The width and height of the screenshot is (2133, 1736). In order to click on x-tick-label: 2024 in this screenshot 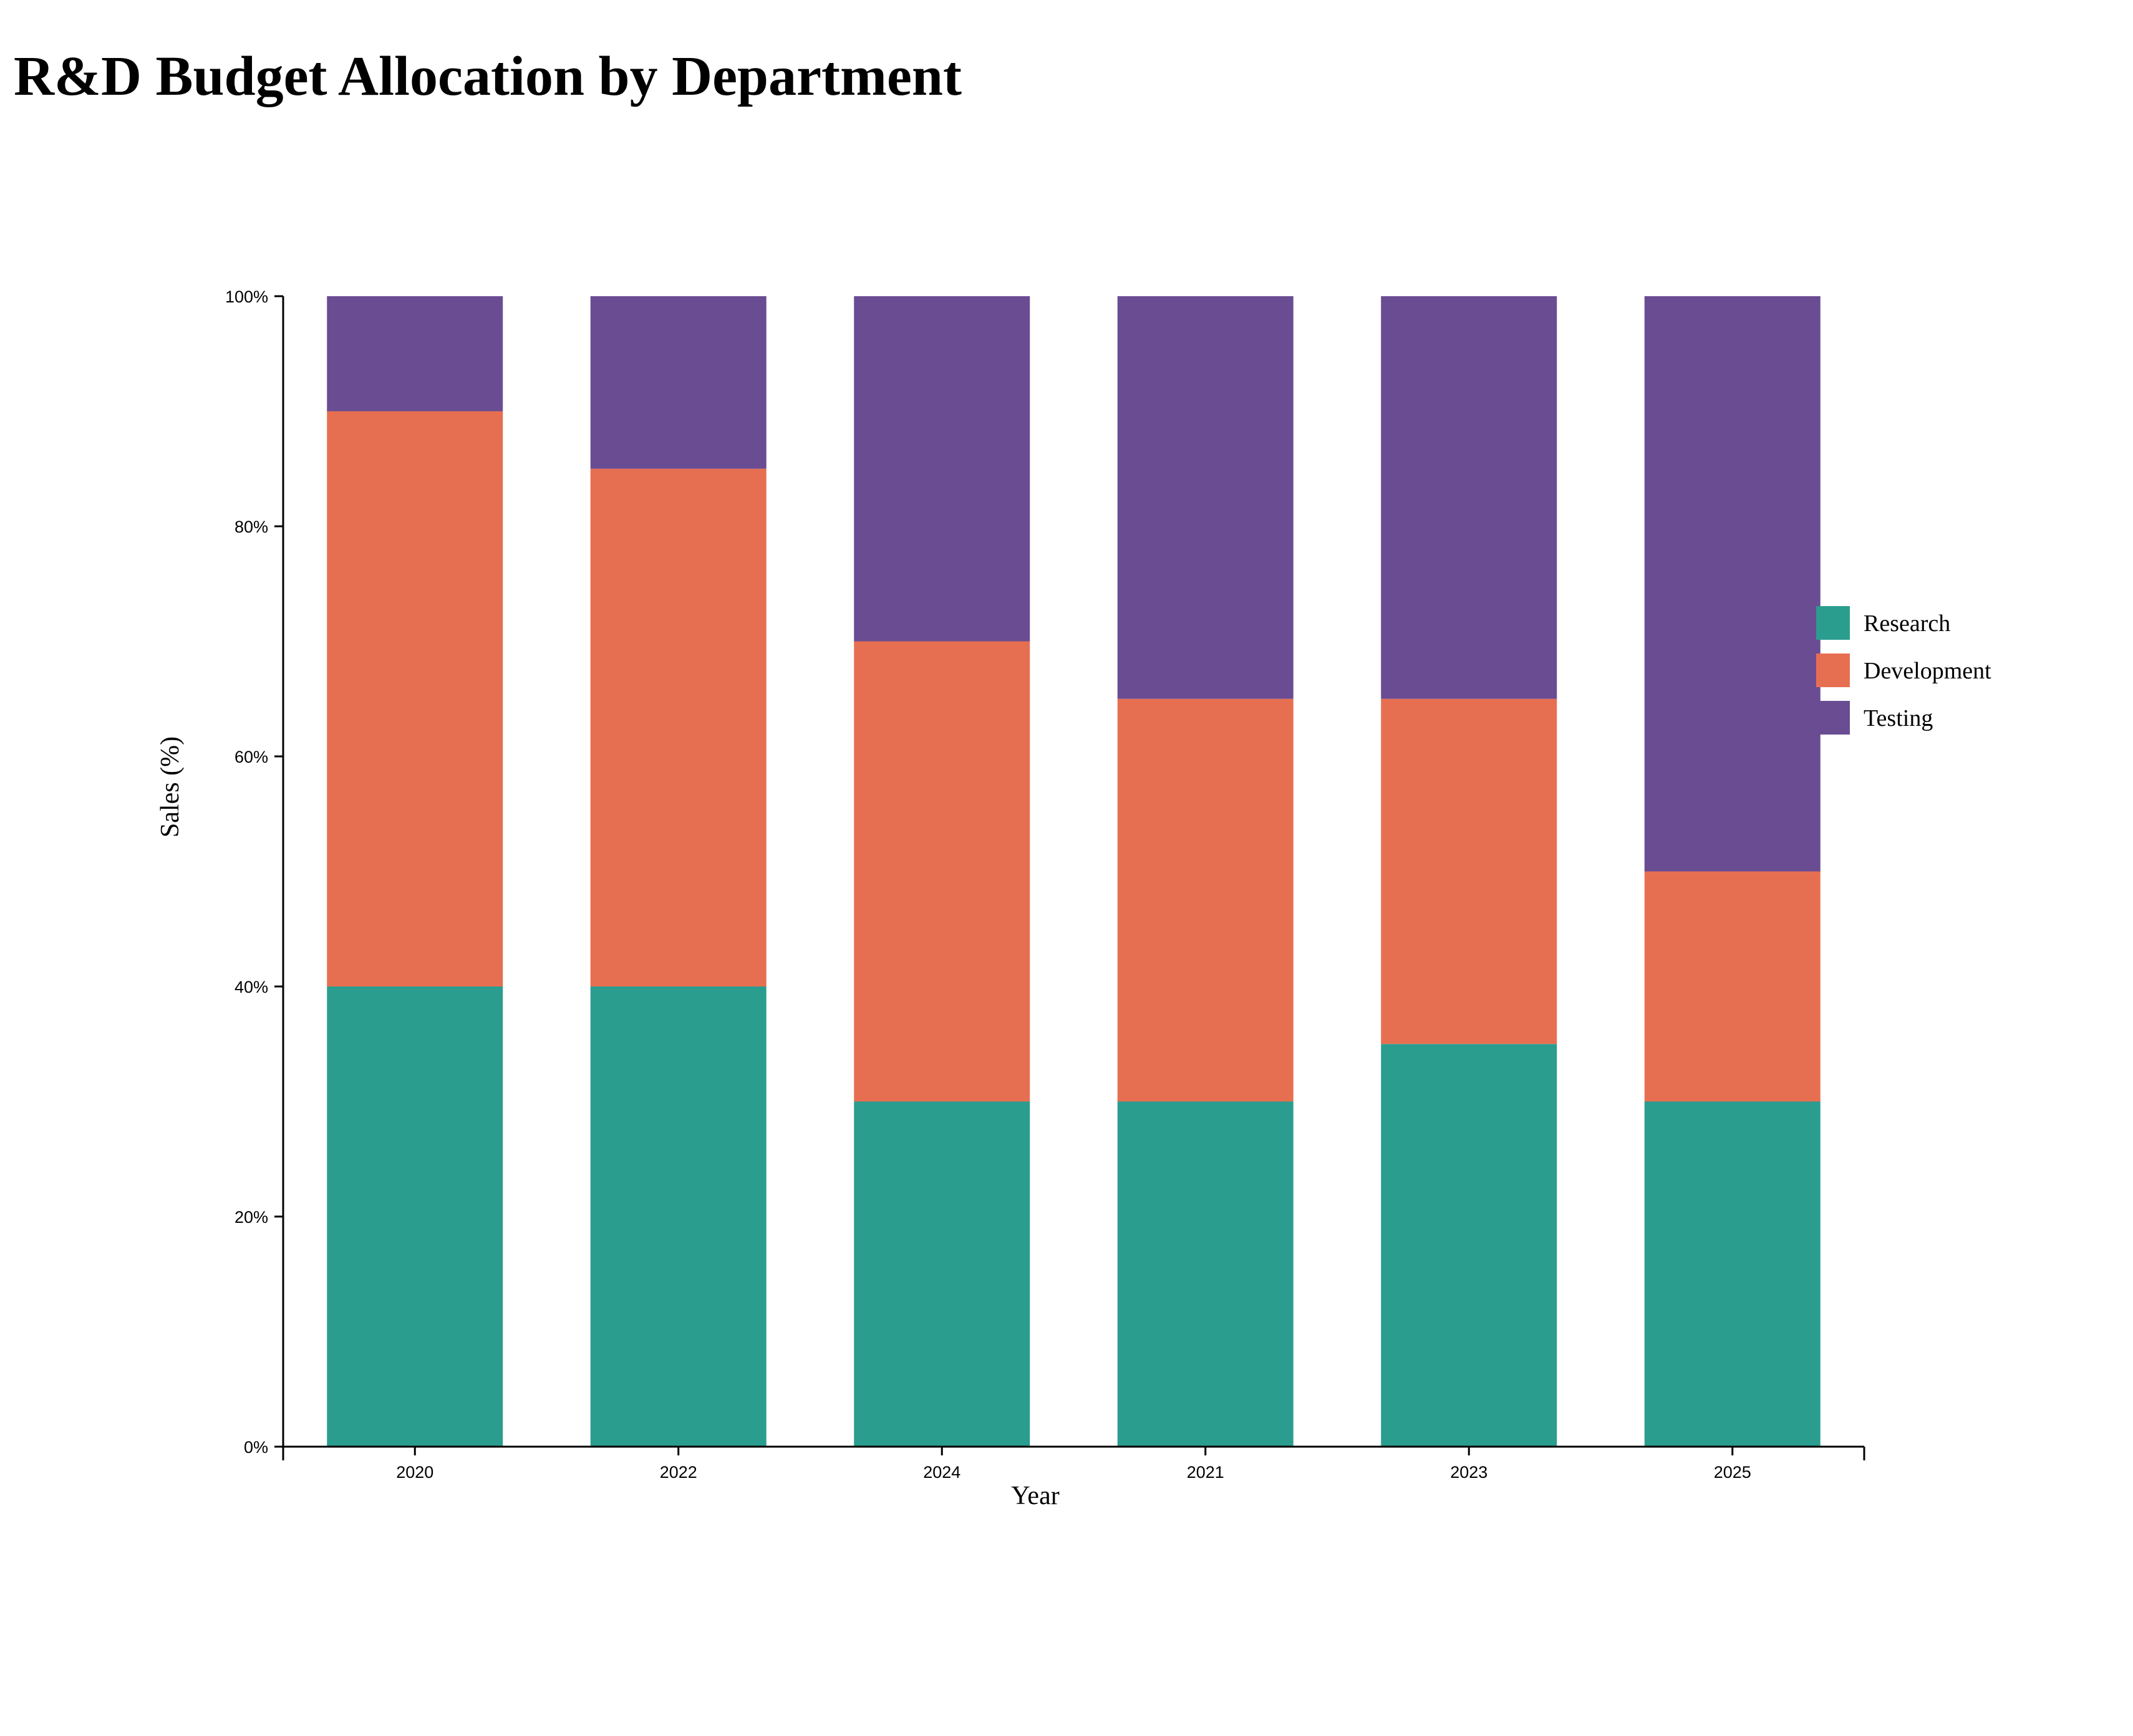, I will do `click(942, 1473)`.